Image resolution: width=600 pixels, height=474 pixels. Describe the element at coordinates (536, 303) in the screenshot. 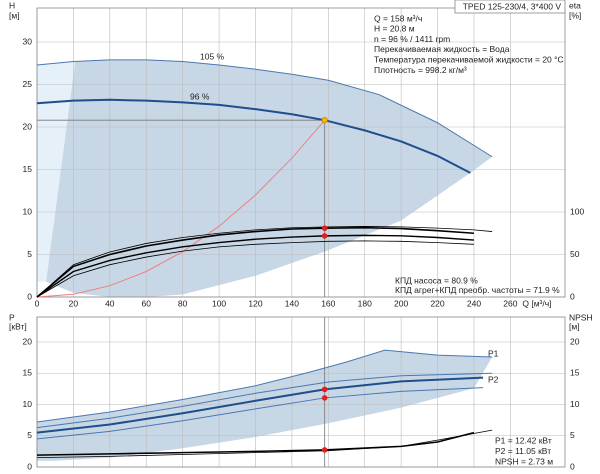

I see `x-axis-label: Q [м³/ч]` at that location.